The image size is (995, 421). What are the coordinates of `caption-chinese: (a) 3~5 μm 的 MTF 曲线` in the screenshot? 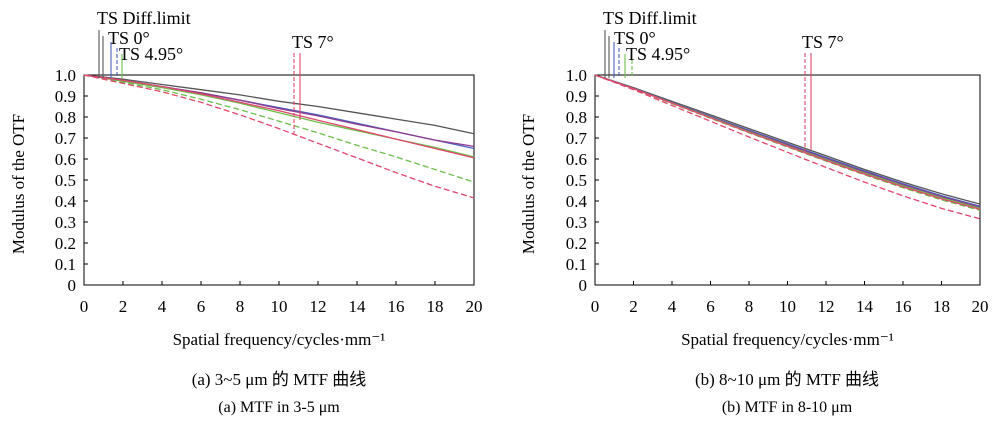 It's located at (279, 379).